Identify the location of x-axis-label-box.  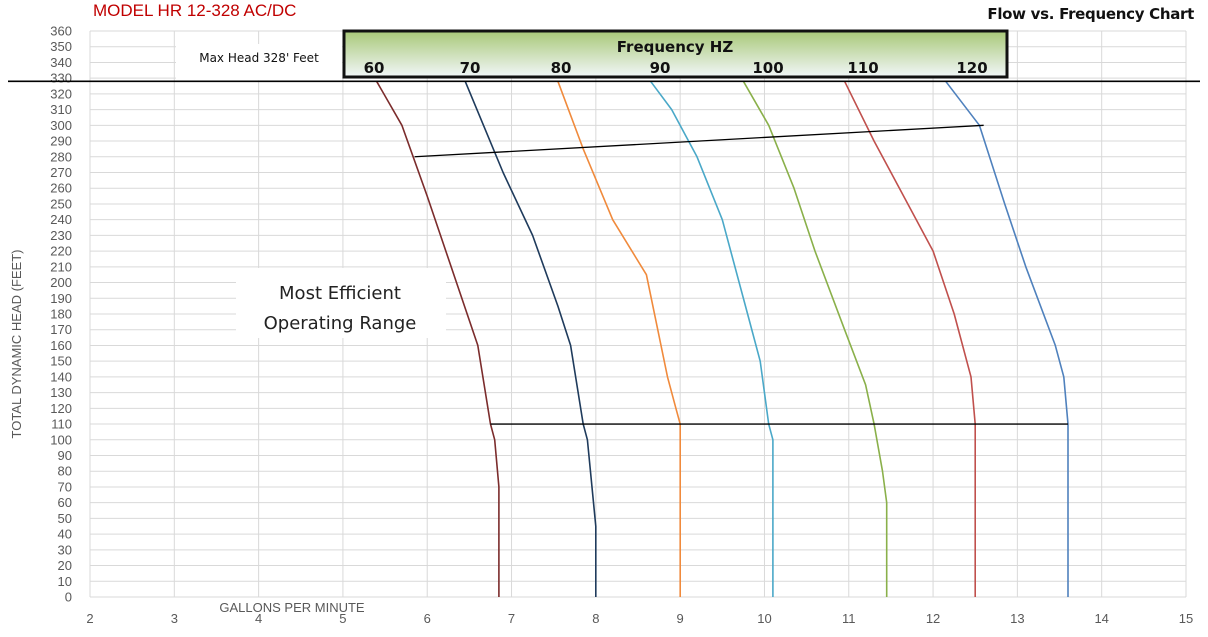
(293, 606).